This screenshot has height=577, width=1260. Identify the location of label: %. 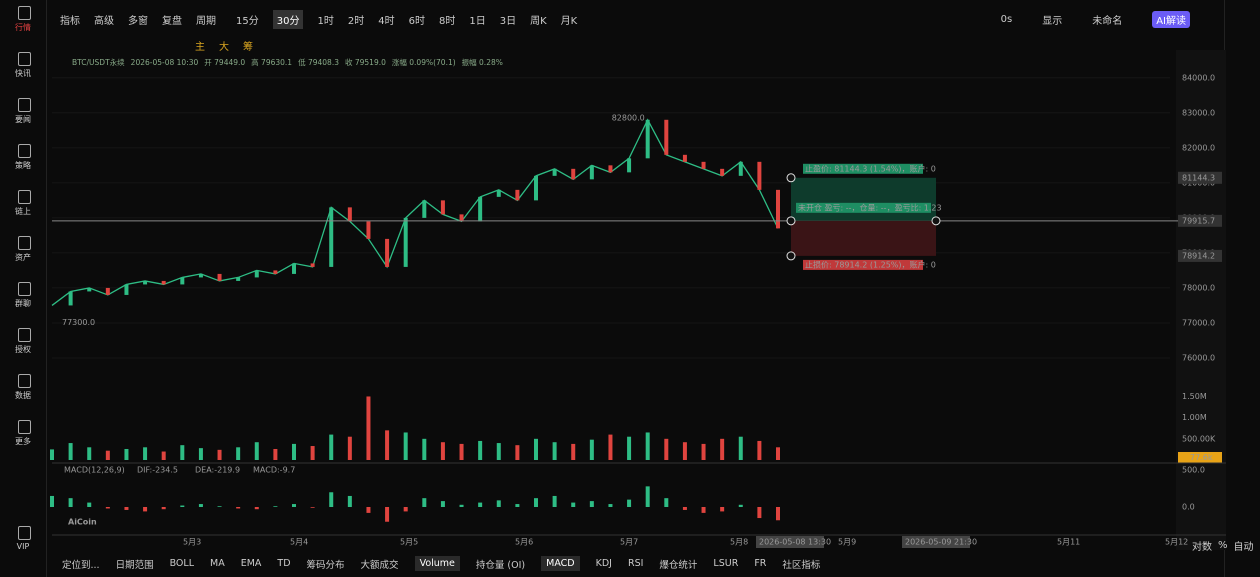
(1223, 545).